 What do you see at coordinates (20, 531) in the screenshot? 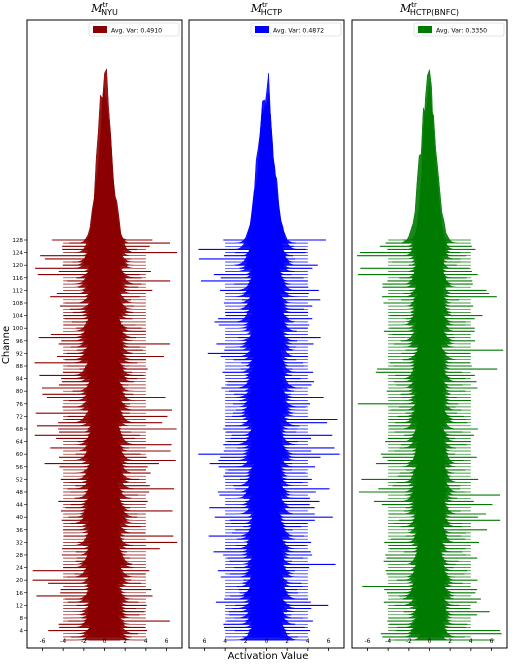
I see `y-tick-label: 36` at bounding box center [20, 531].